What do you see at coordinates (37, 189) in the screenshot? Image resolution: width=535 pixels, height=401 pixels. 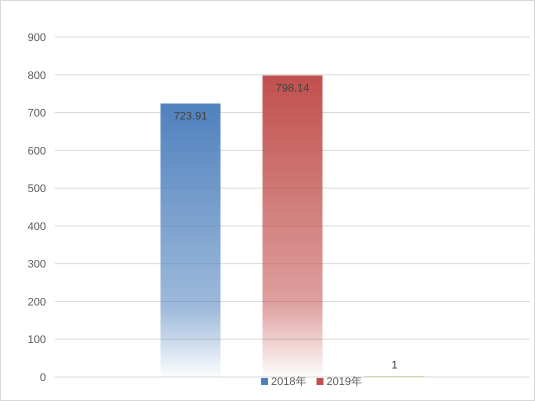 I see `y-tick-label: 500` at bounding box center [37, 189].